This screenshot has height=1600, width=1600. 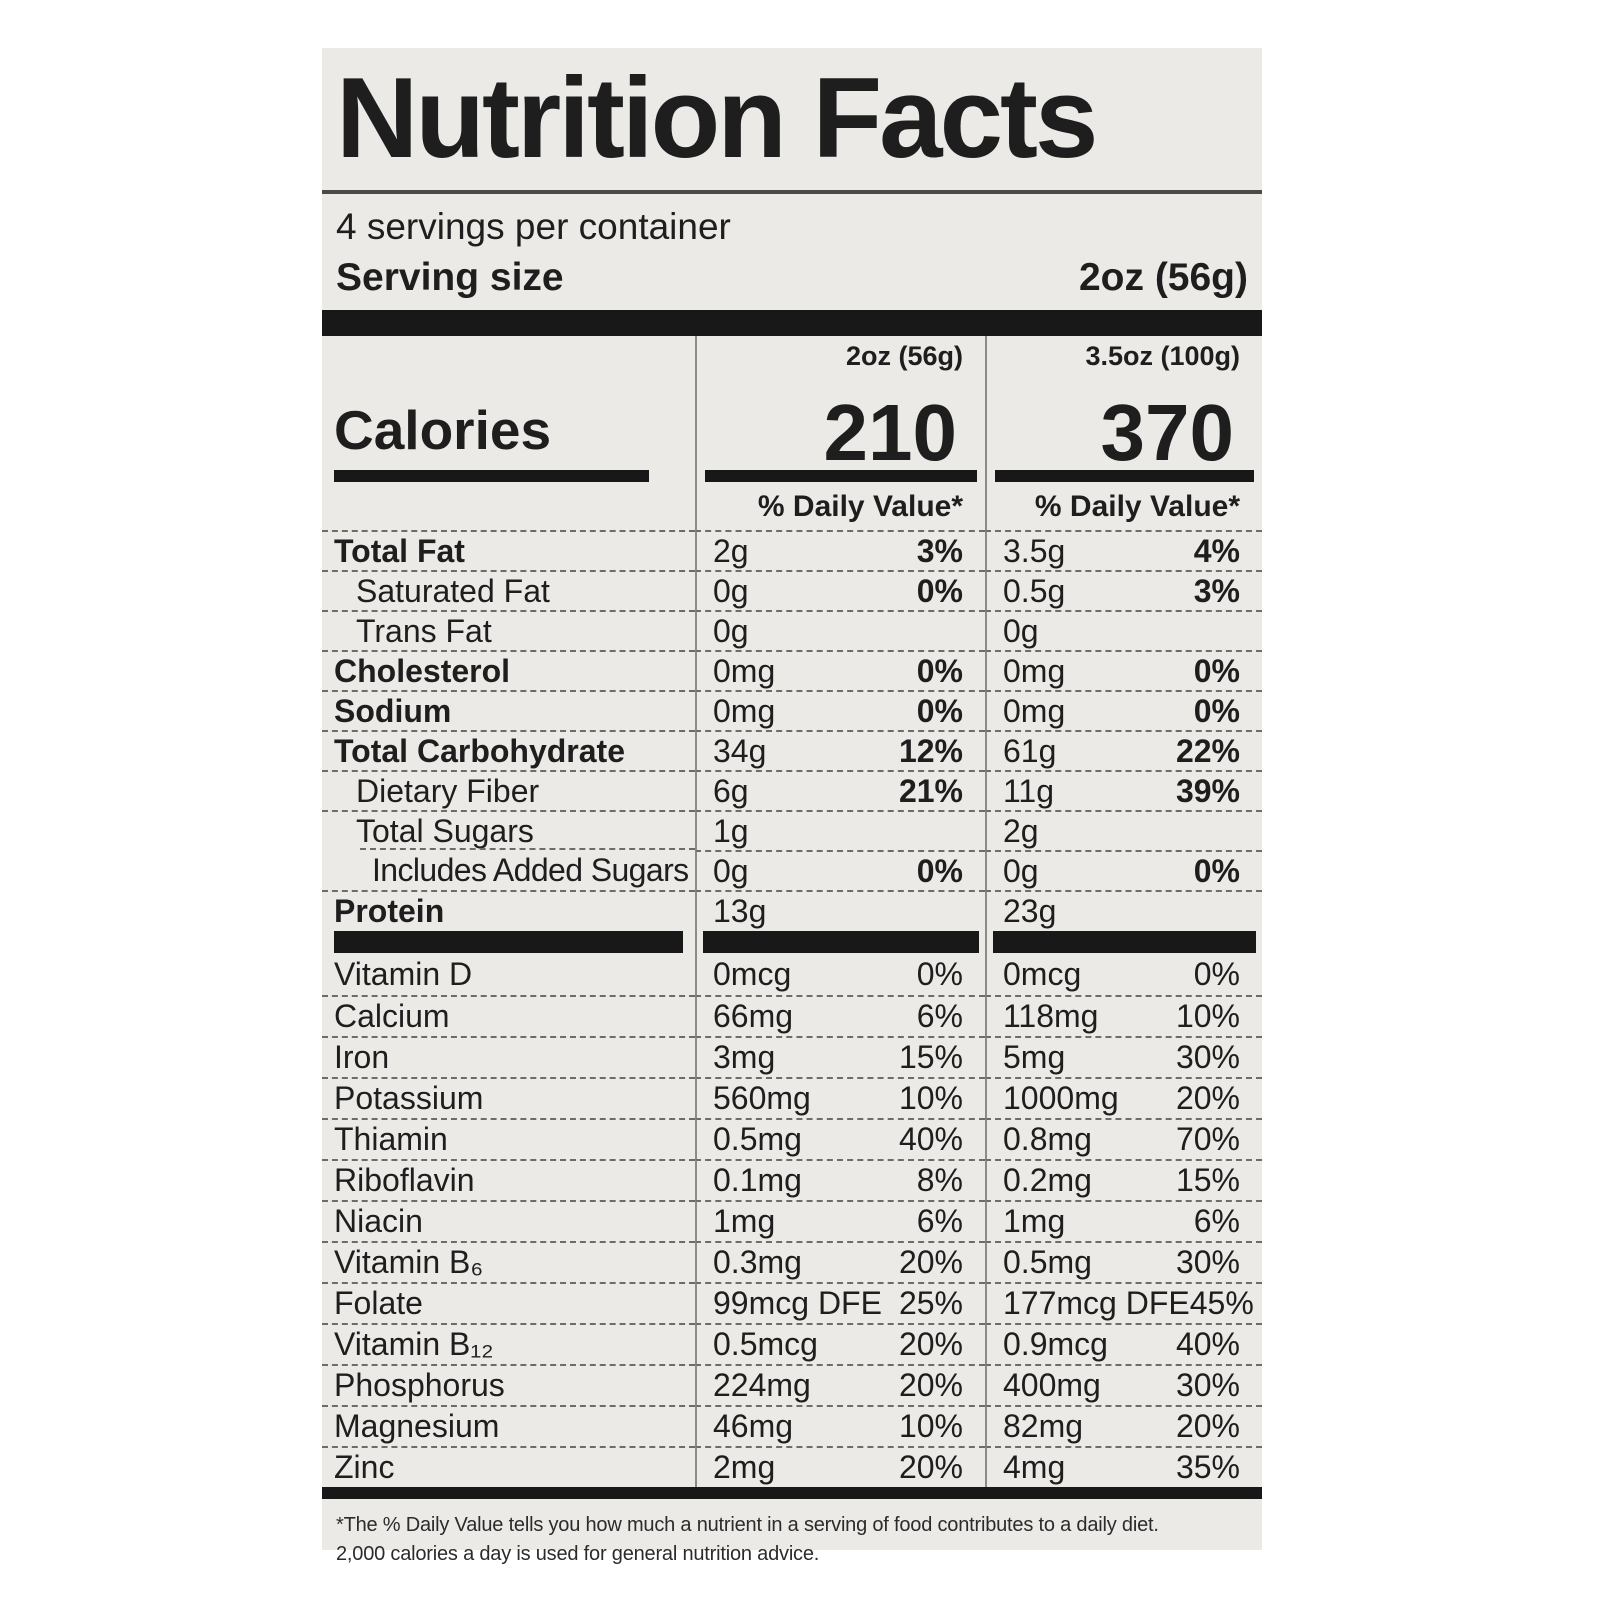 I want to click on table-row: Phosphorus 224mg 20% 400mg 30%, so click(x=792, y=1384).